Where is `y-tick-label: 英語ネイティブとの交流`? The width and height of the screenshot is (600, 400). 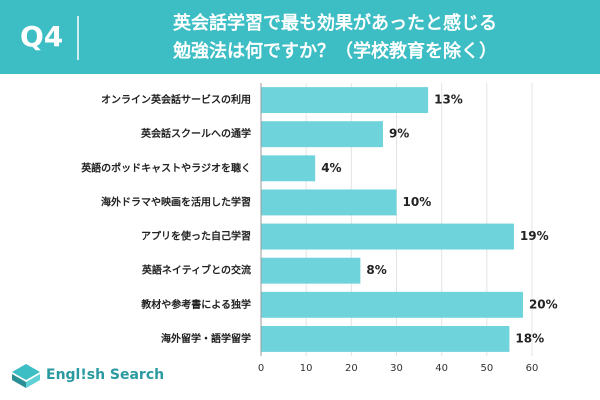
y-tick-label: 英語ネイティブとの交流 is located at coordinates (196, 270).